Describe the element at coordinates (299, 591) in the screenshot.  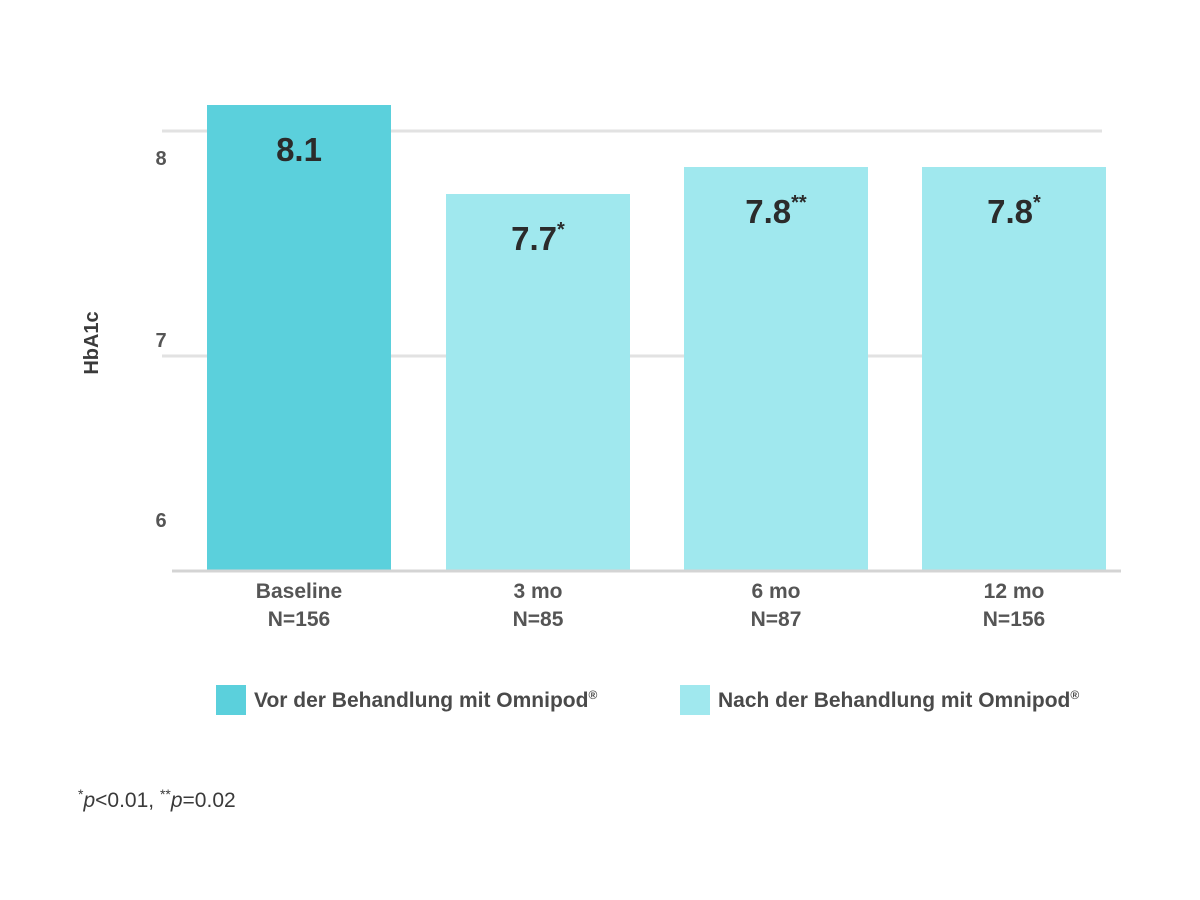
I see `x-category-label: Baseline` at that location.